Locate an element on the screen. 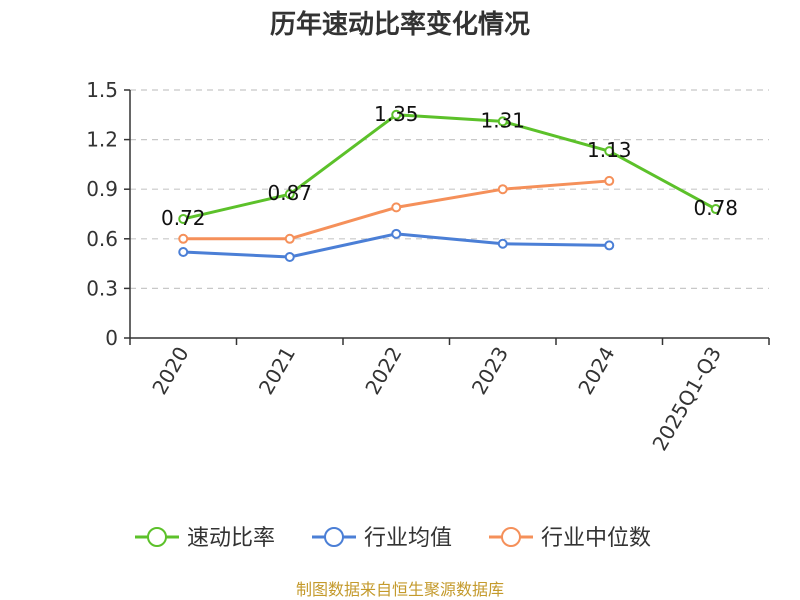  x-tick-label: 2020 is located at coordinates (170, 371).